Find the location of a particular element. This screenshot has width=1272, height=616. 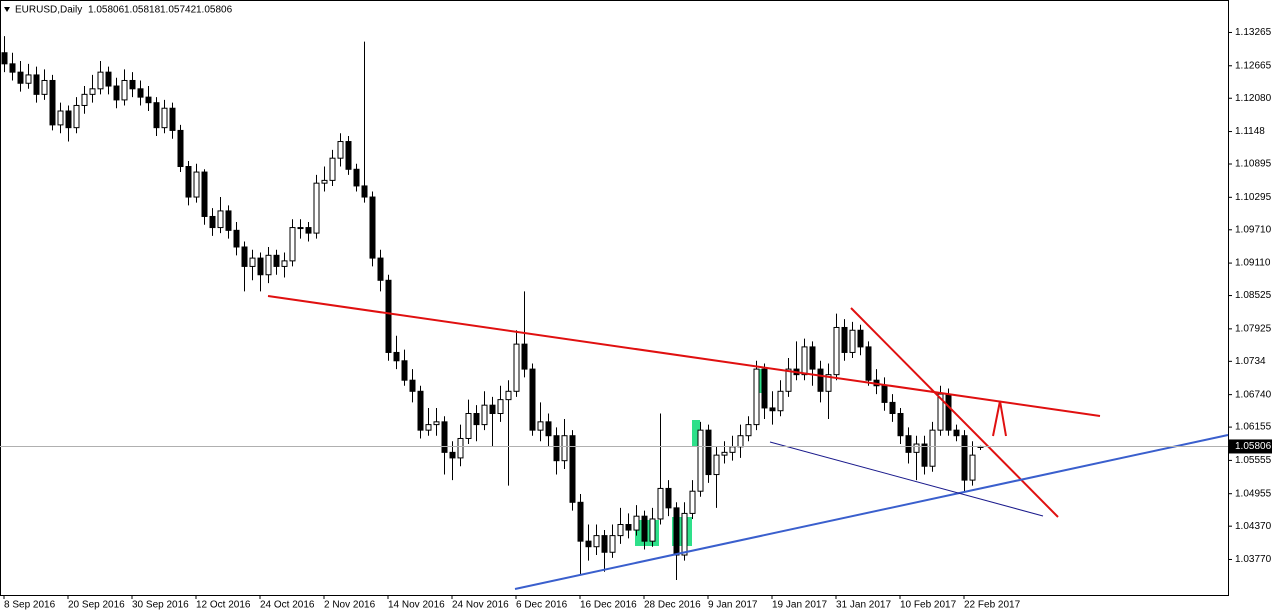

menu-triangle is located at coordinates (7, 9).